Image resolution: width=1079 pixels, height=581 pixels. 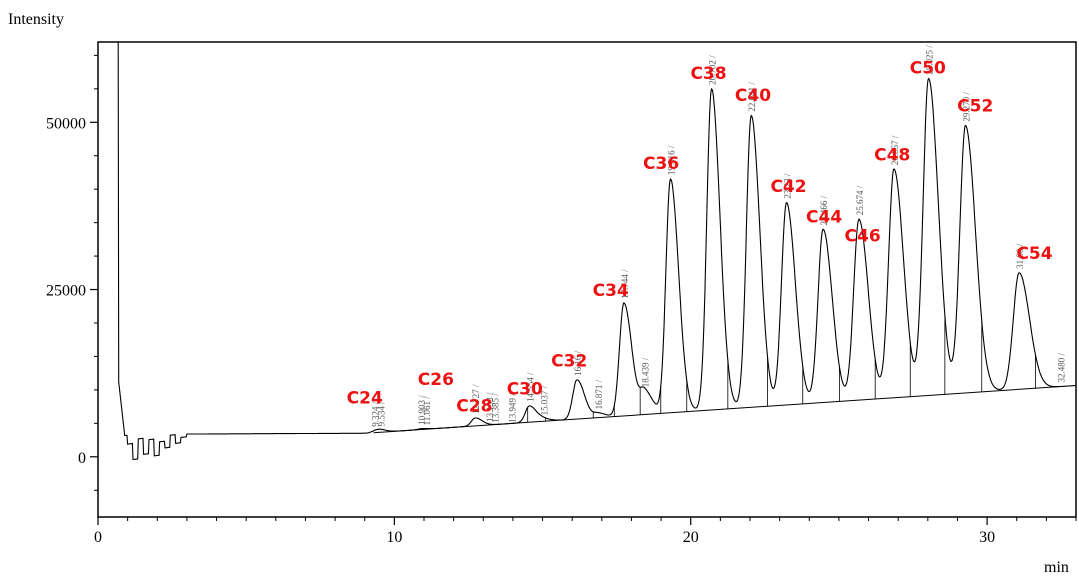 I want to click on peak-annotation: C50, so click(x=928, y=68).